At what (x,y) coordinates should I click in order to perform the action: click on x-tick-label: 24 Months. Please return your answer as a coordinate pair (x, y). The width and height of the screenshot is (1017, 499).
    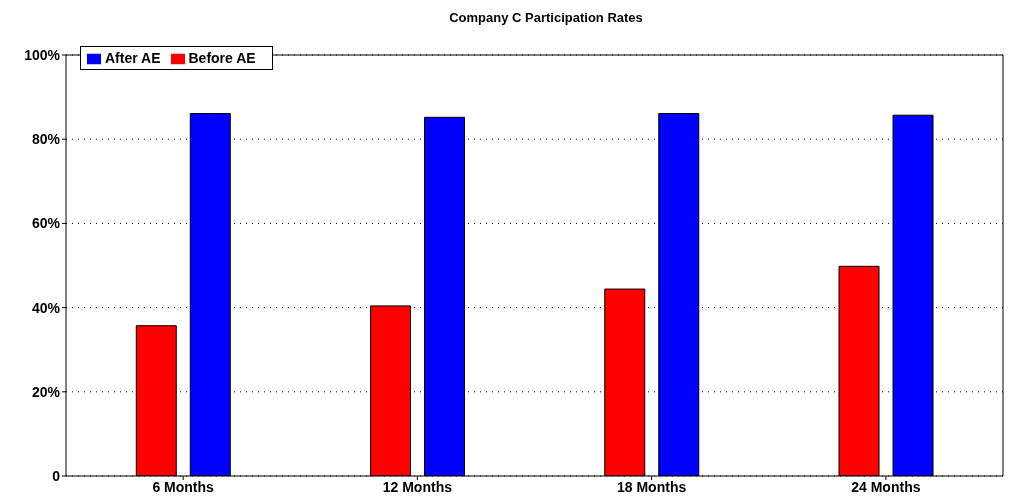
    Looking at the image, I should click on (886, 486).